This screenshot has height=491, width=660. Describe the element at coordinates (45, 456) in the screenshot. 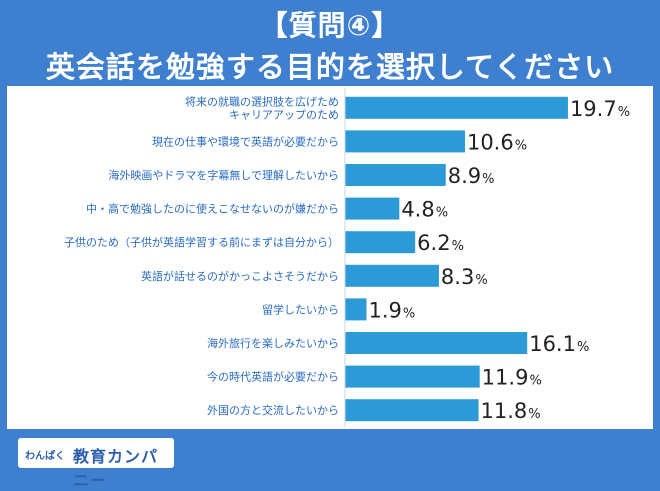

I see `logo-prefix: わんぱく` at that location.